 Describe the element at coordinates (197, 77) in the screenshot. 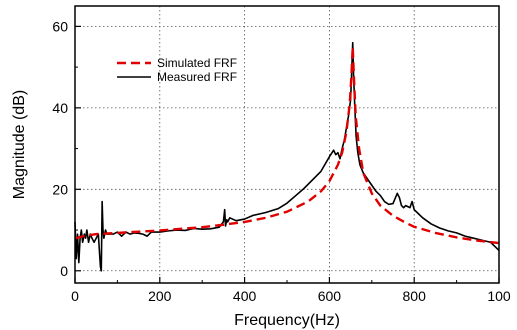

I see `legend-label-1: Measured FRF` at that location.